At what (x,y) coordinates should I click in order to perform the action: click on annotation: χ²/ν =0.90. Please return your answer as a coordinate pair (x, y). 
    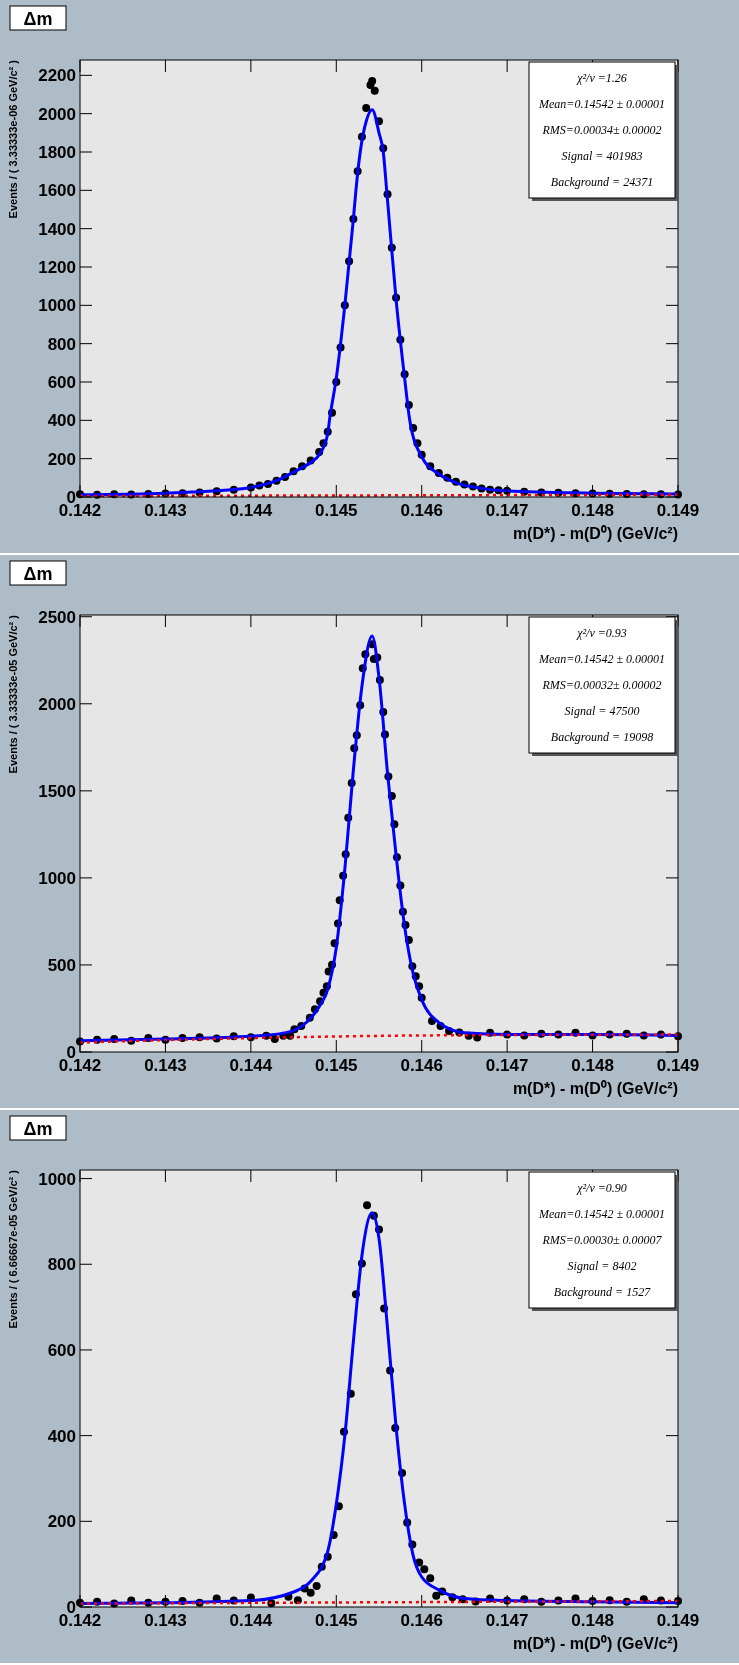
    Looking at the image, I should click on (601, 1188).